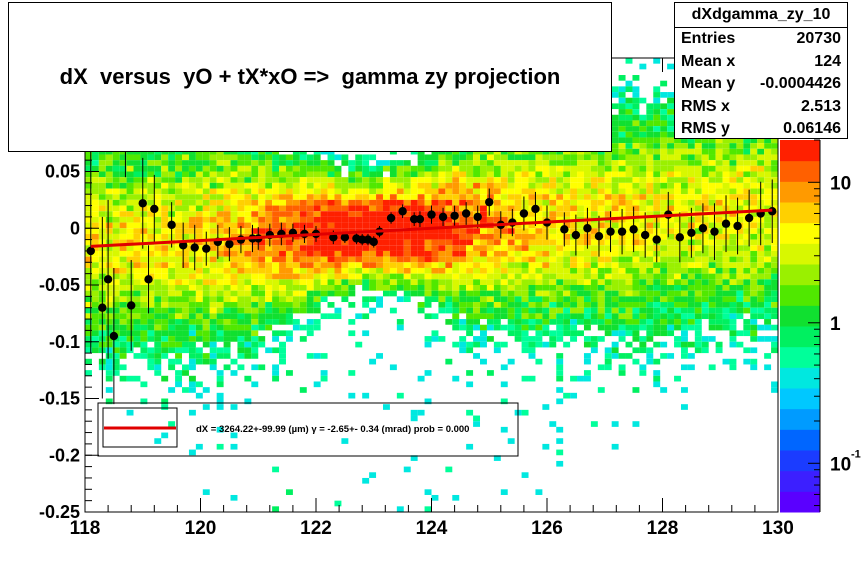 The height and width of the screenshot is (571, 863). I want to click on colorbar-band, so click(800, 213).